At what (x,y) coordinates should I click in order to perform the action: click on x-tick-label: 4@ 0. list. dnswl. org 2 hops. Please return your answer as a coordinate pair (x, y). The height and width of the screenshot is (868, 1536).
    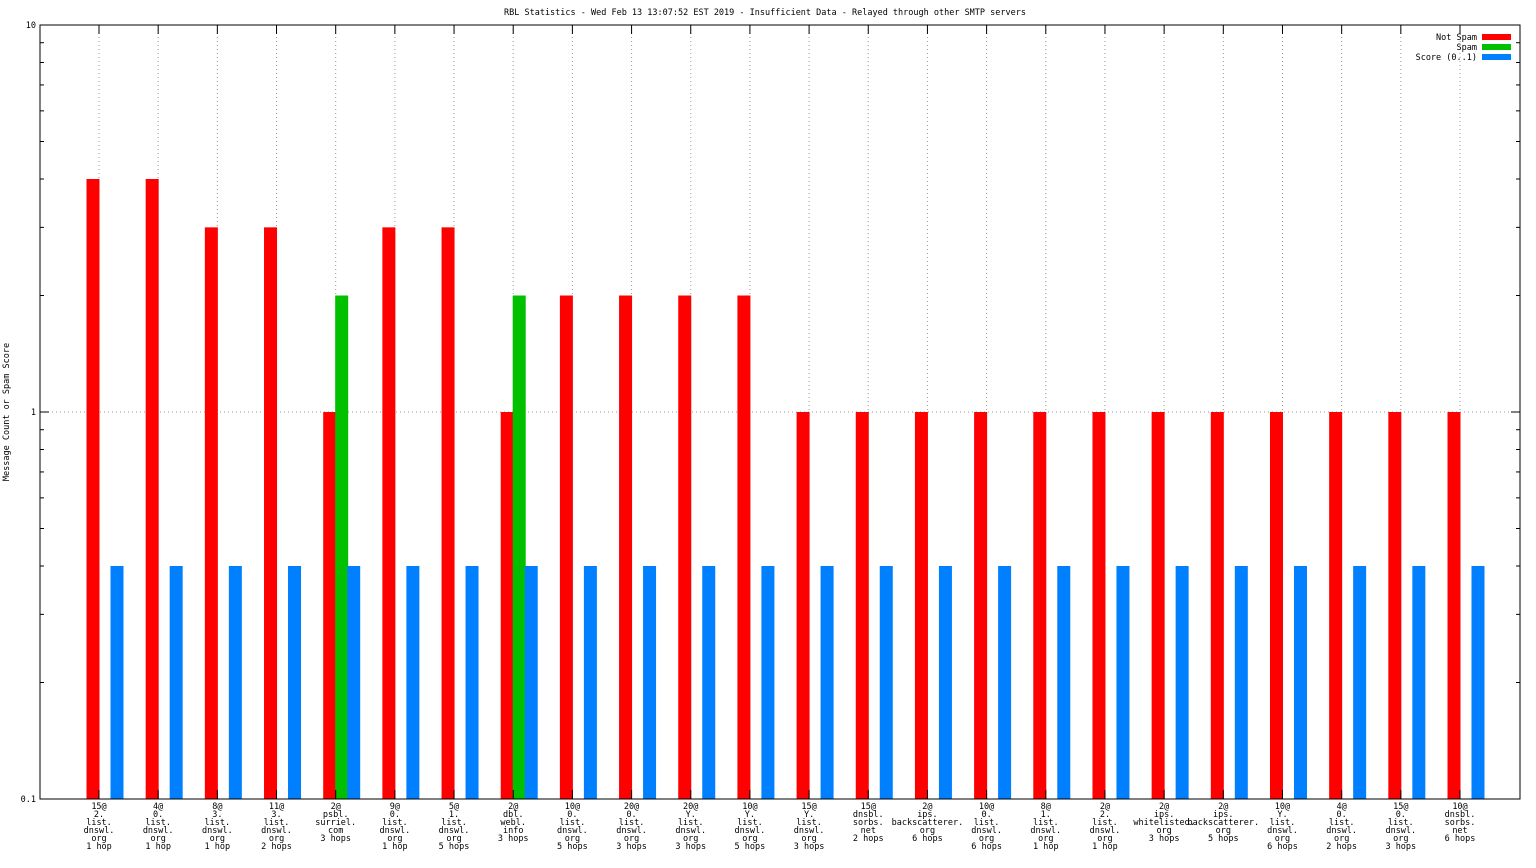
    Looking at the image, I should click on (1341, 827).